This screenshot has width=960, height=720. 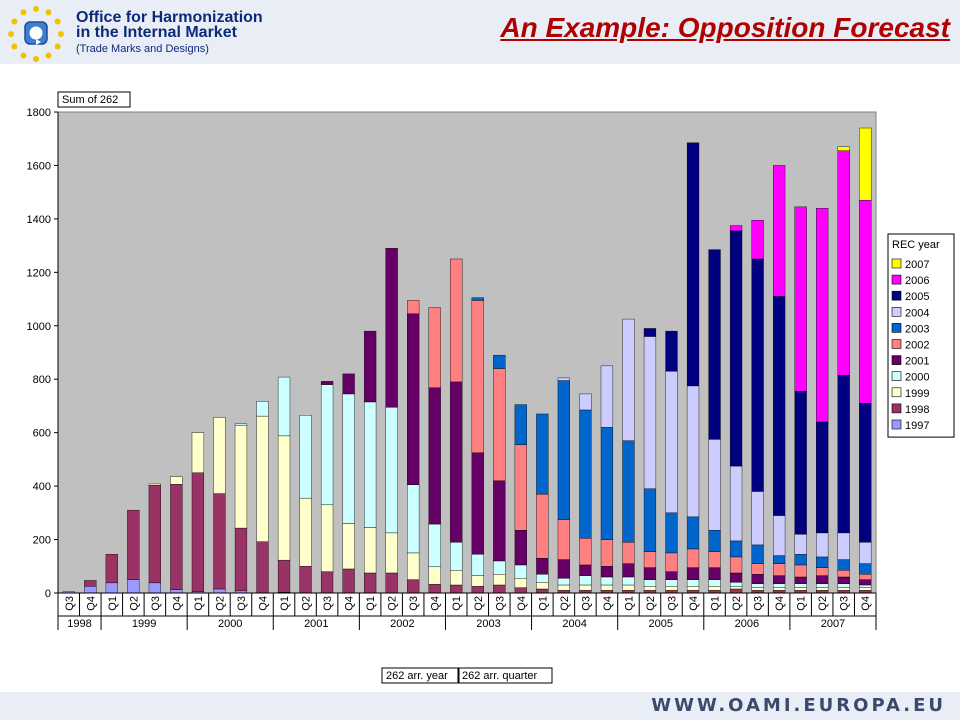 What do you see at coordinates (420, 675) in the screenshot?
I see `arr-year-button` at bounding box center [420, 675].